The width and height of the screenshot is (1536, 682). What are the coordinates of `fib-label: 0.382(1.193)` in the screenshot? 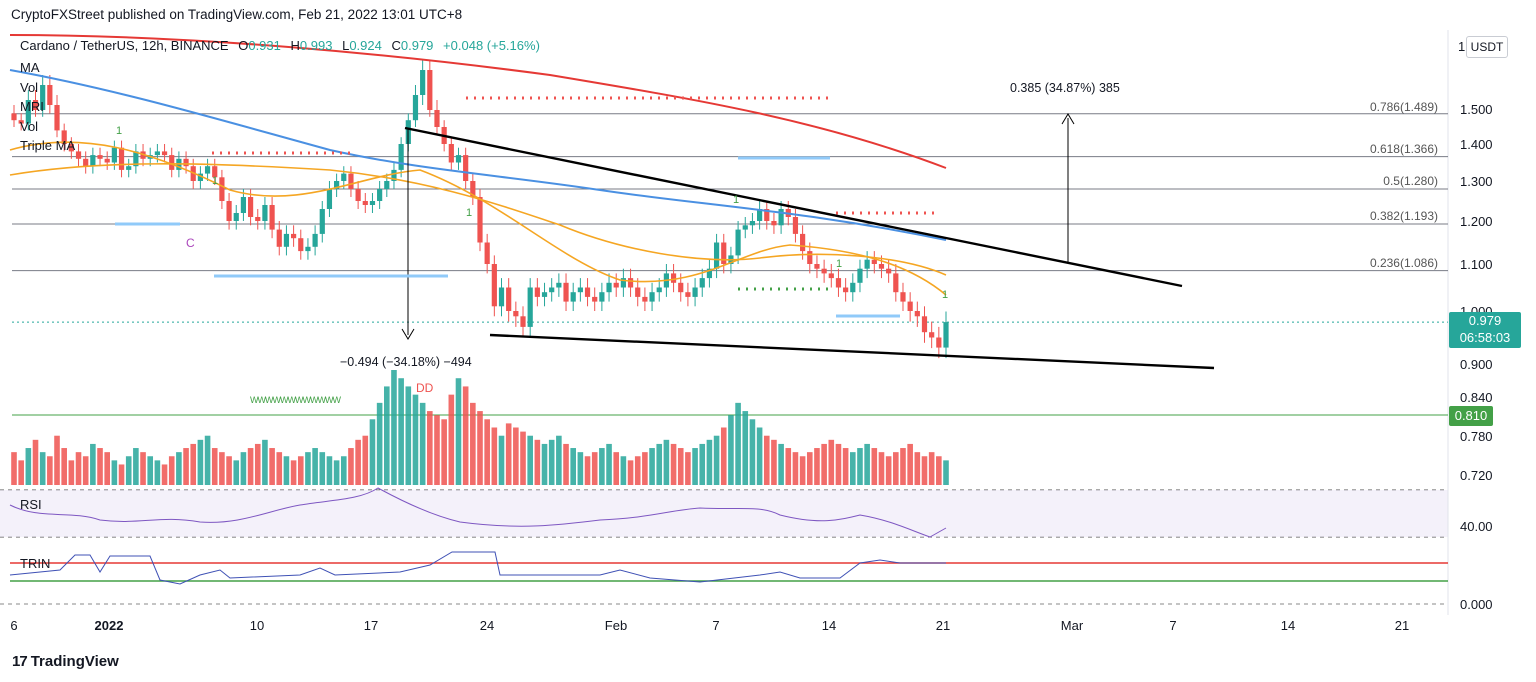 It's located at (1403, 216).